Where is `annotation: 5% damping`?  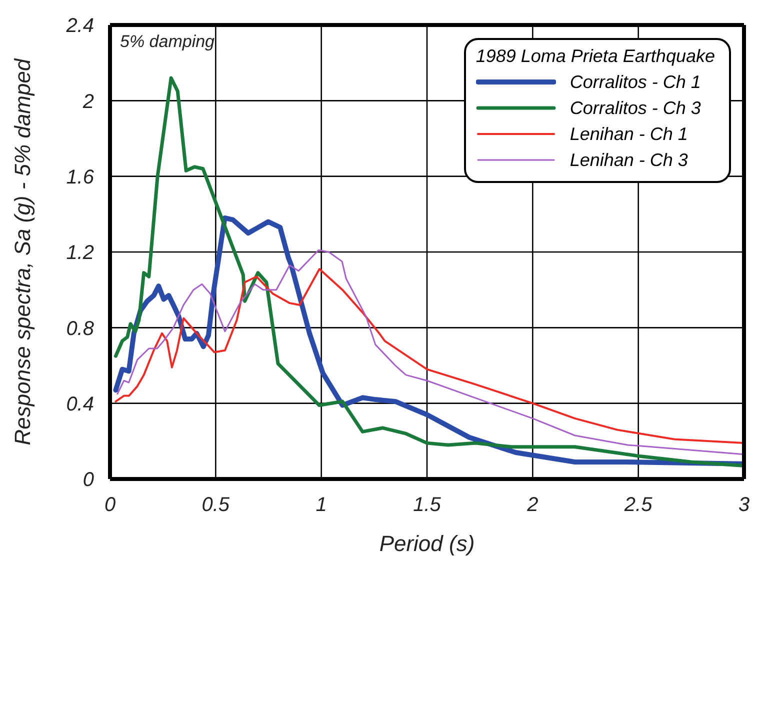
annotation: 5% damping is located at coordinates (167, 42).